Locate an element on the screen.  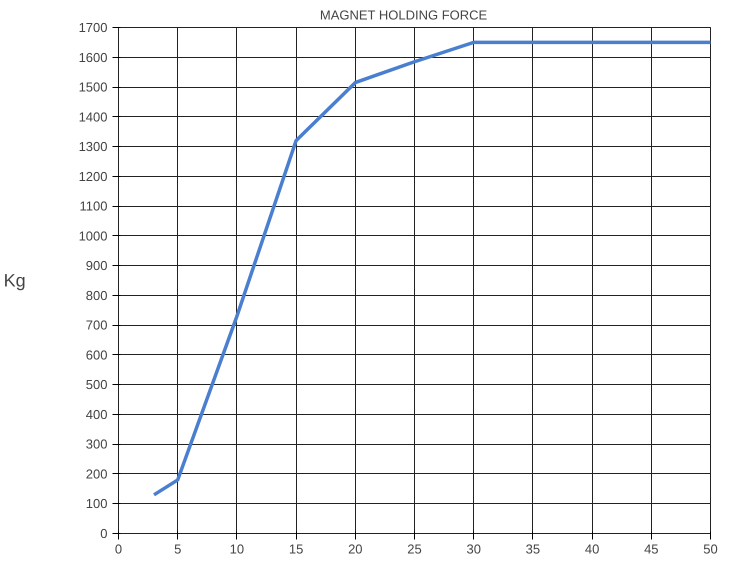
y-tick-label: 600 is located at coordinates (97, 354).